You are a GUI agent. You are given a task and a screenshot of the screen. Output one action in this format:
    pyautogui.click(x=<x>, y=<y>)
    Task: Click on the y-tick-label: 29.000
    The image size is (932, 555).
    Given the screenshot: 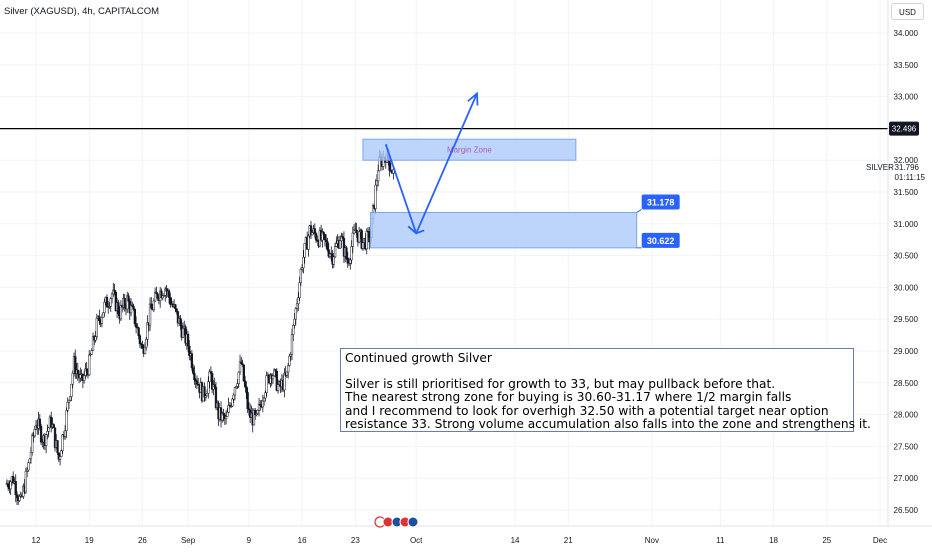 What is the action you would take?
    pyautogui.click(x=906, y=351)
    